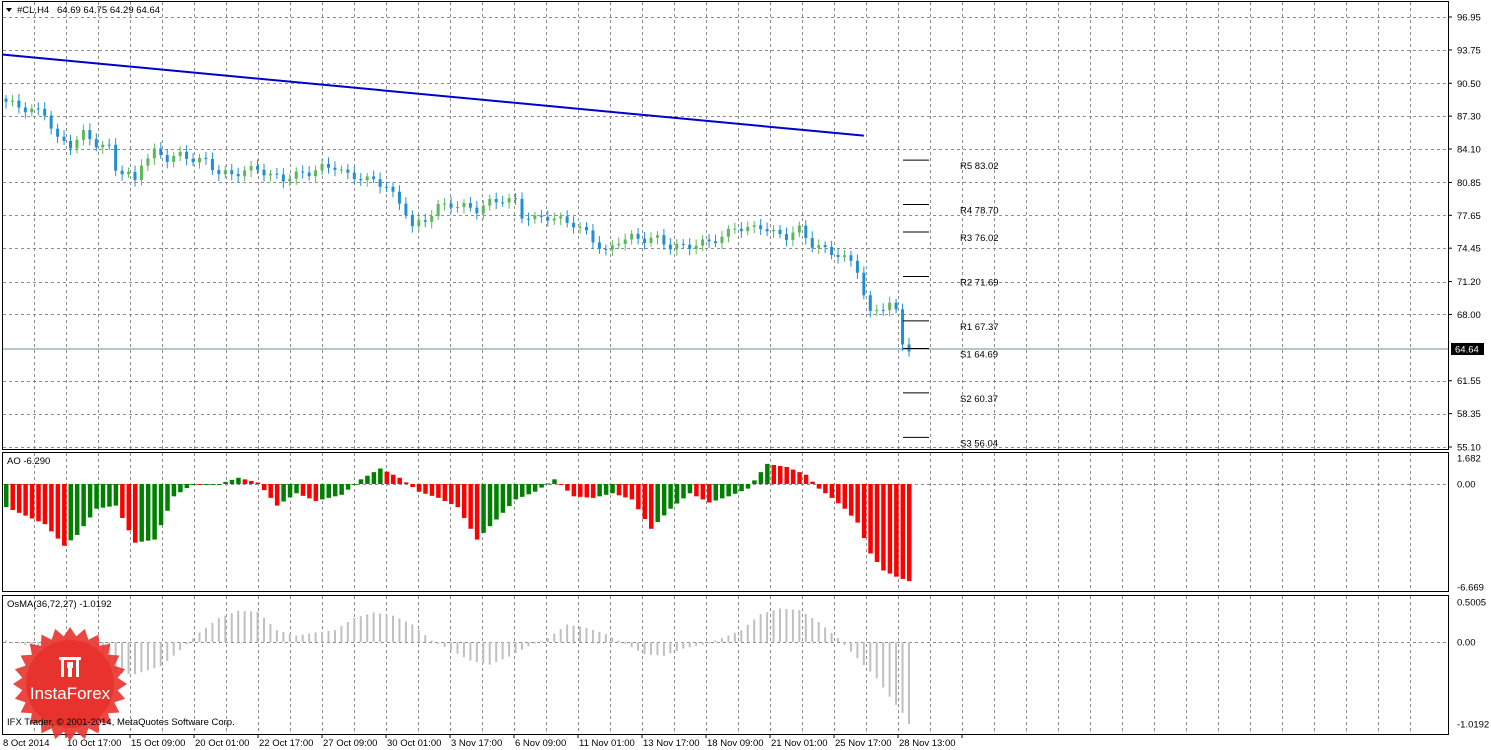  Describe the element at coordinates (70, 684) in the screenshot. I see `instaforex-logo: InstaForex` at that location.